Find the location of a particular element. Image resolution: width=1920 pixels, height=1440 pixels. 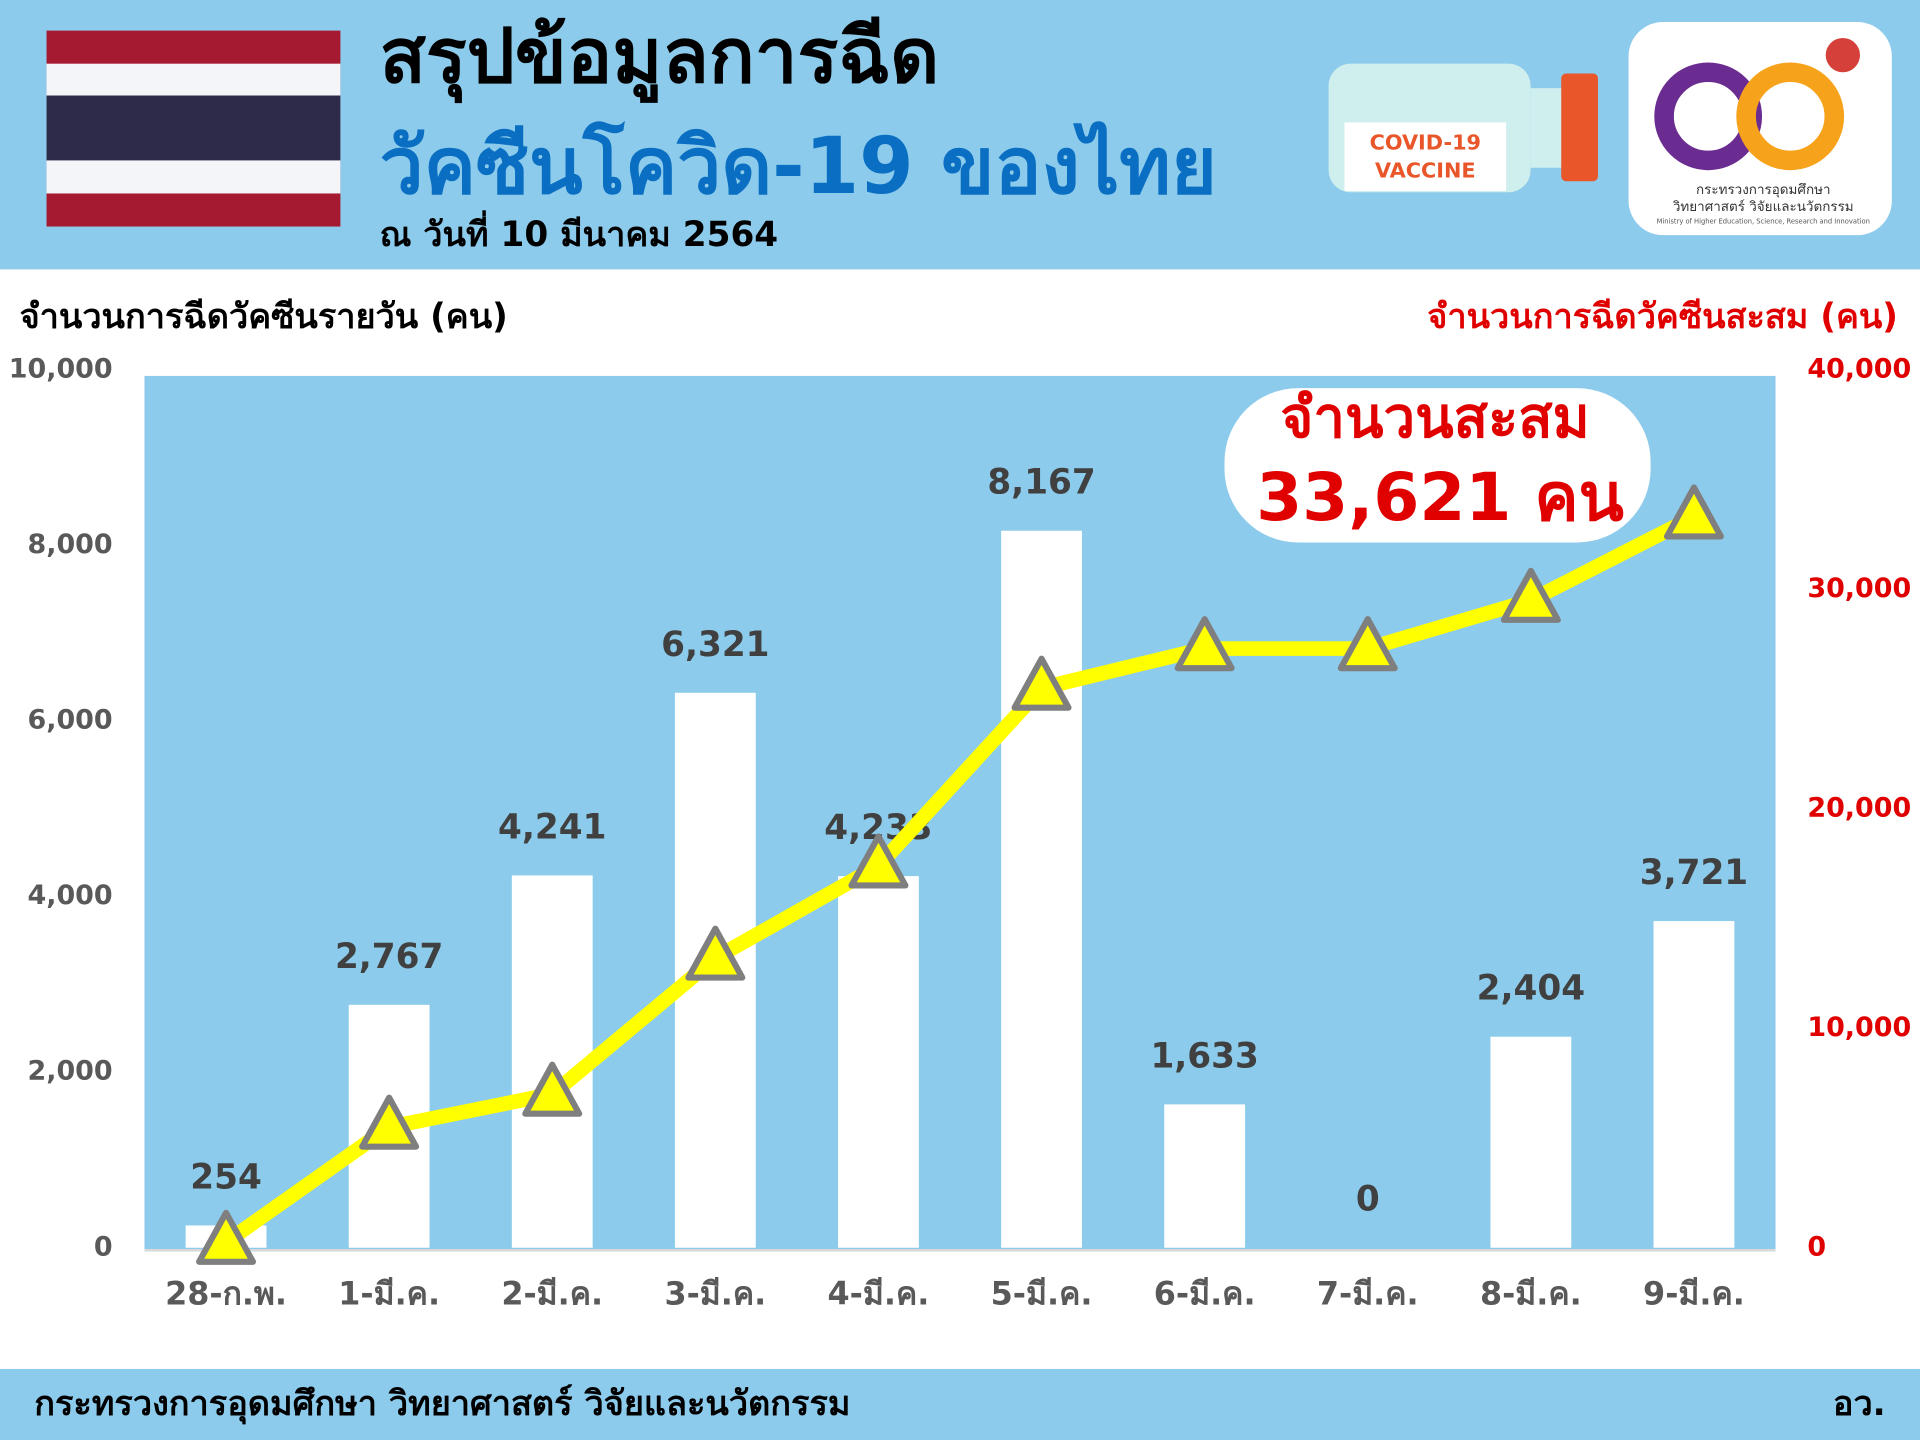

value-label: 0 is located at coordinates (1368, 1200).